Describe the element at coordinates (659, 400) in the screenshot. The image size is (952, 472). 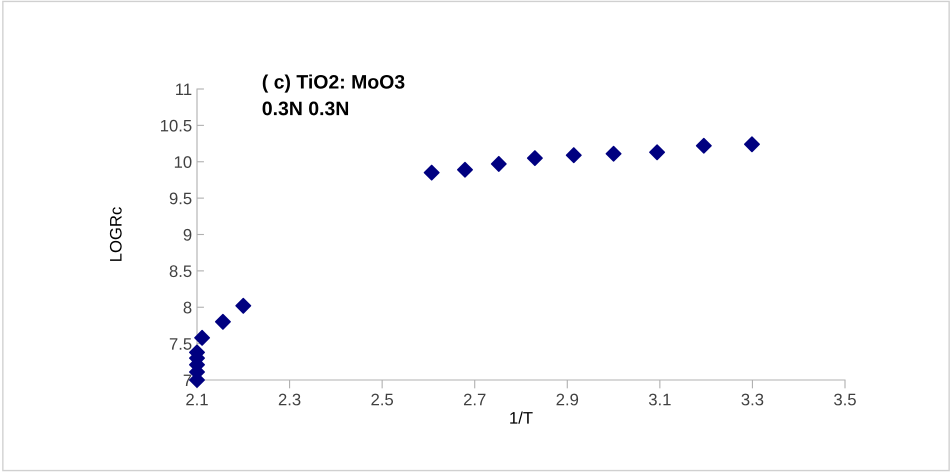
I see `x-tick-label: 3.1` at that location.